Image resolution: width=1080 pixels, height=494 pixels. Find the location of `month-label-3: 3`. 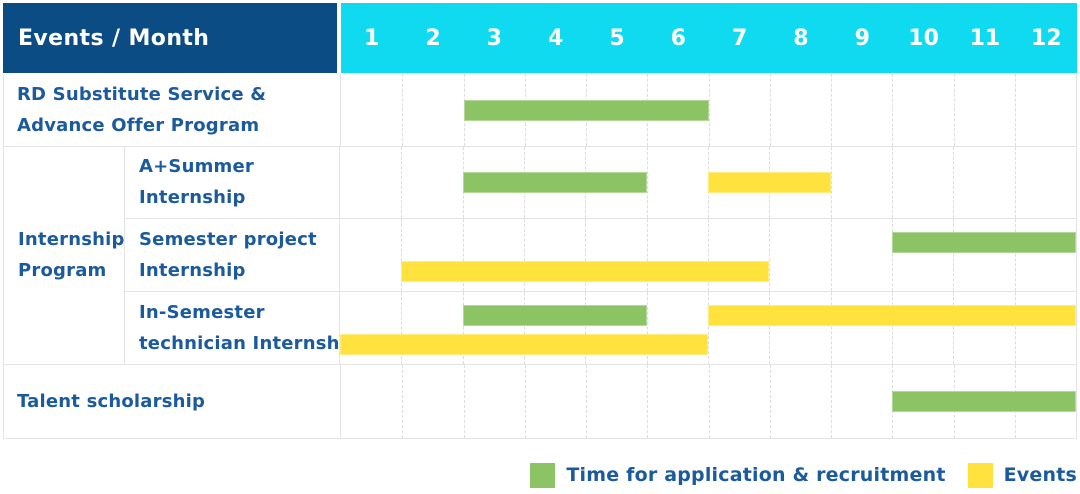

month-label-3: 3 is located at coordinates (494, 38).